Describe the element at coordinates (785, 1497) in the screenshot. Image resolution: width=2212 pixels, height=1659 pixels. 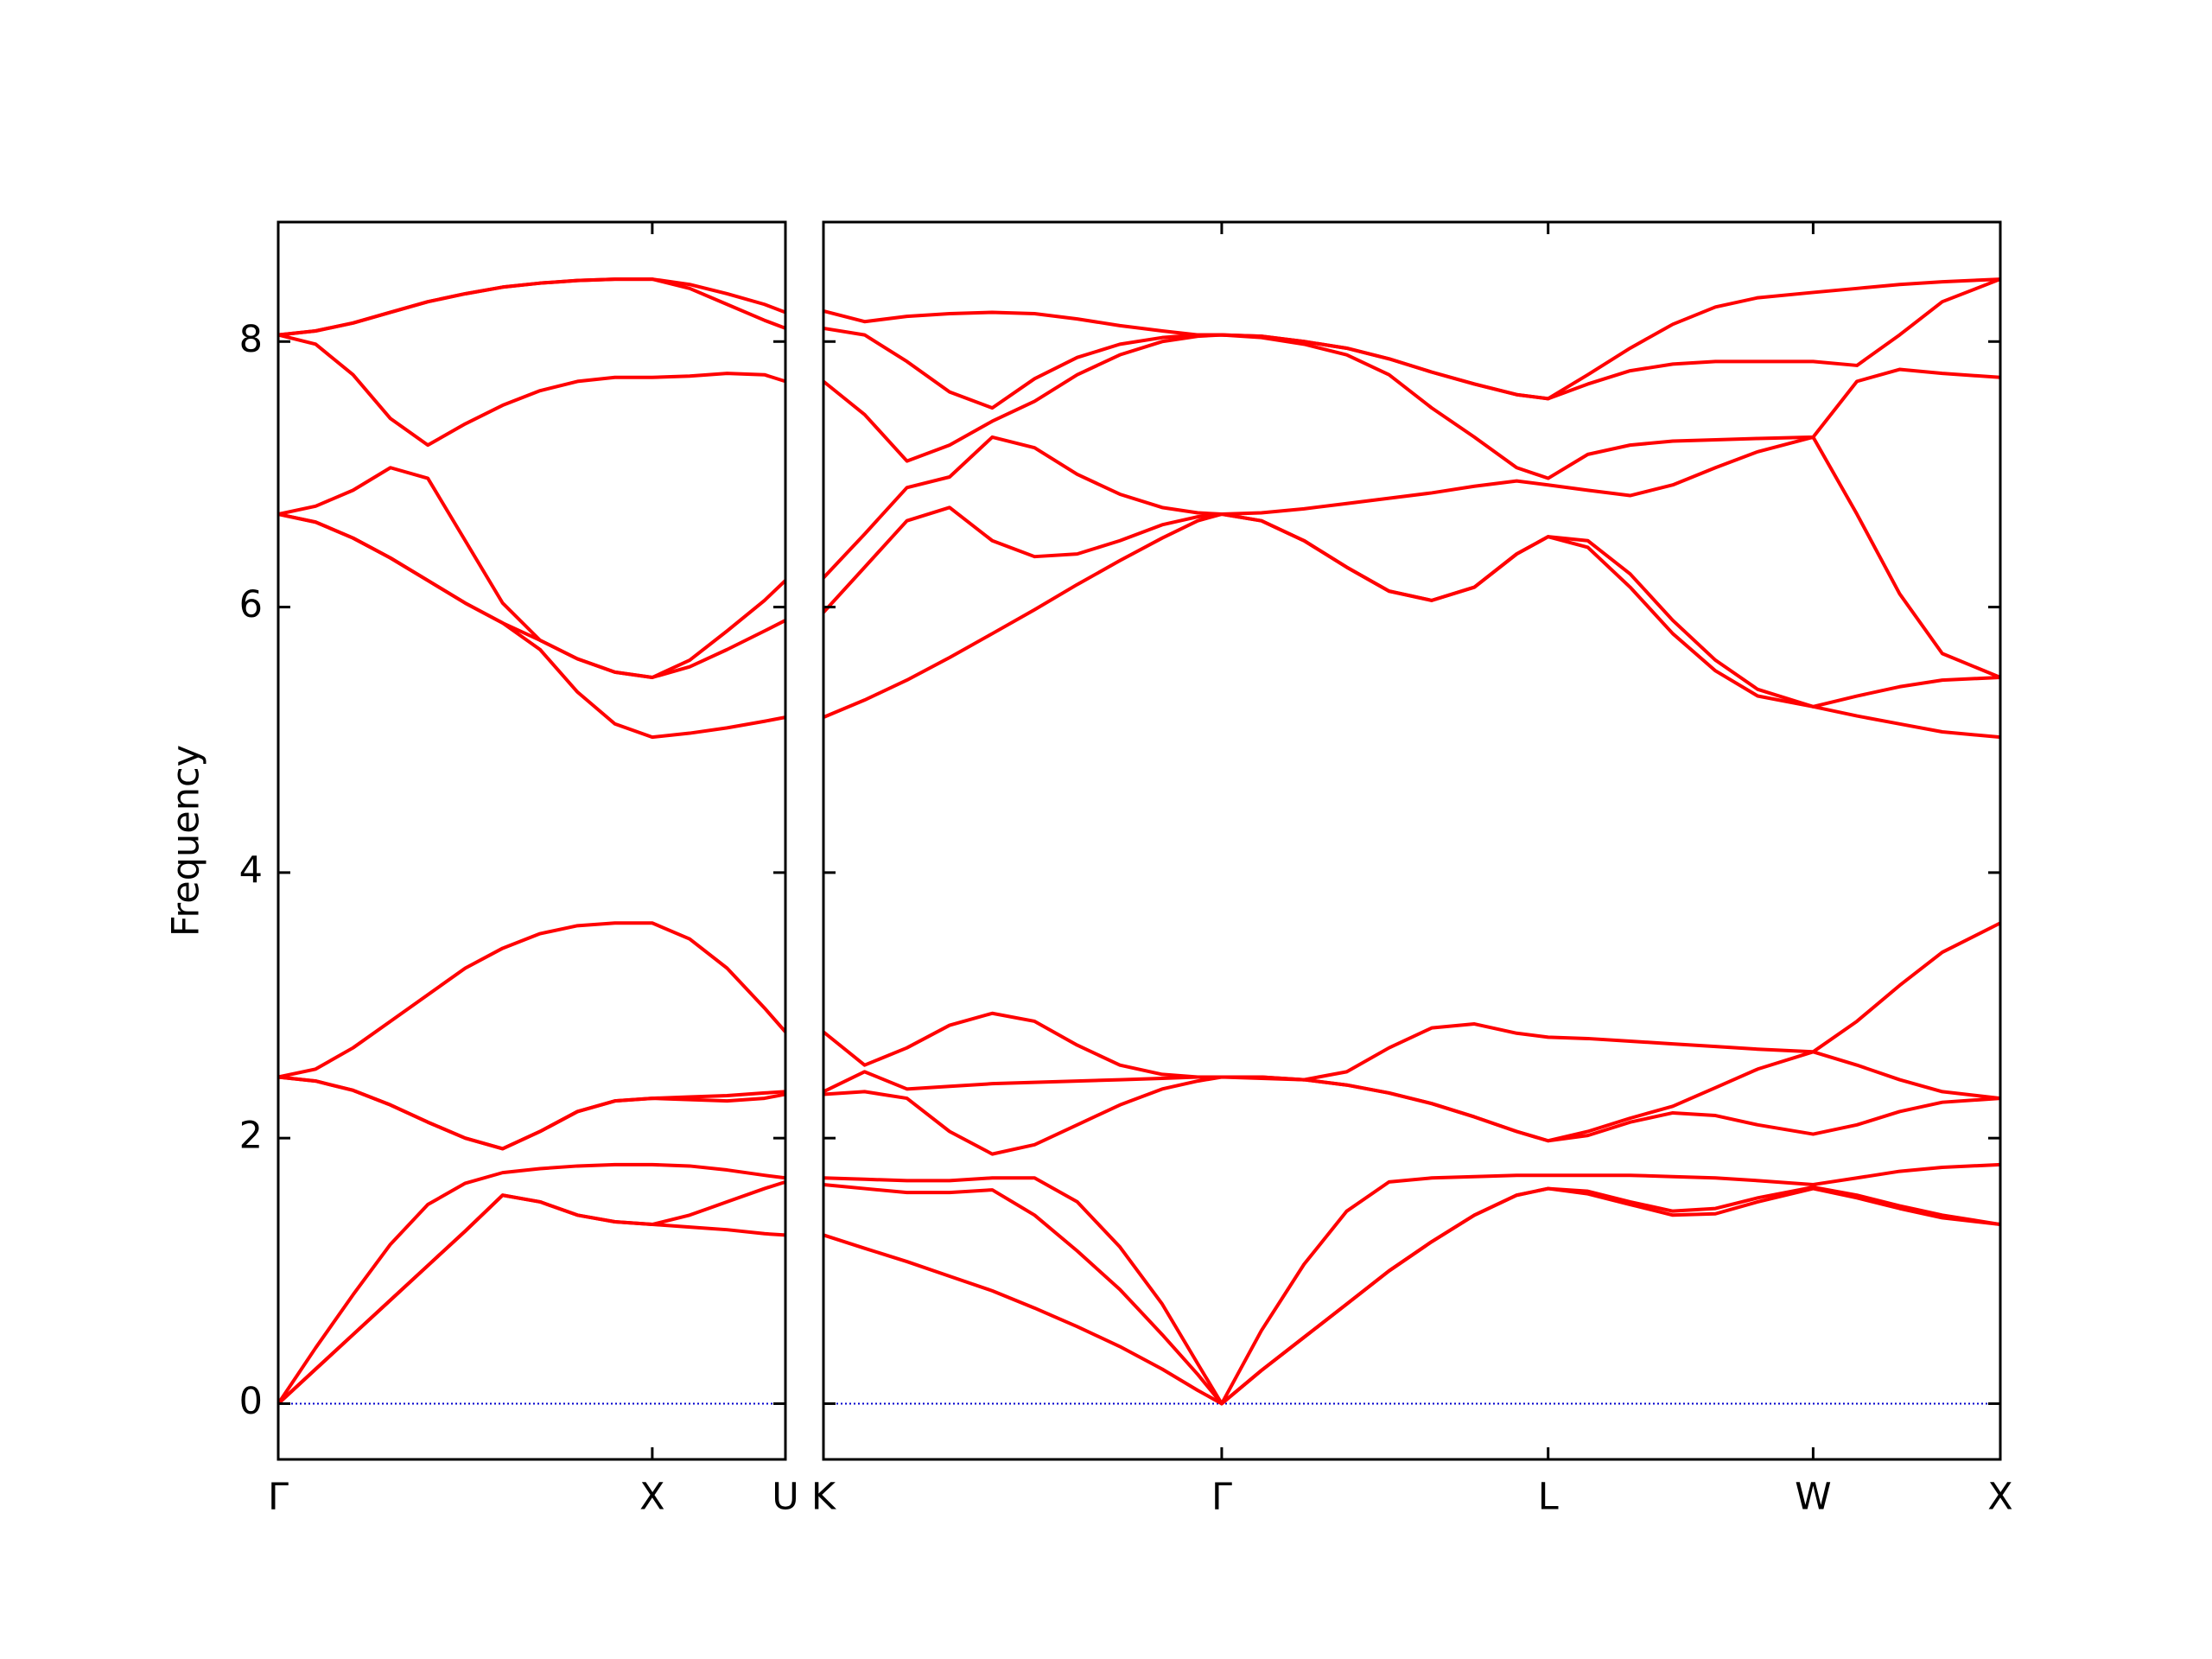
I see `x-tick-label: U` at that location.